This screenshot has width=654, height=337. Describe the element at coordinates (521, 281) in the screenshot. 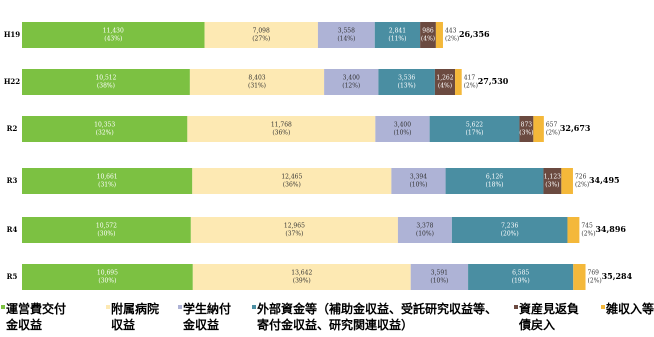

I see `percent-label: (19%)` at that location.